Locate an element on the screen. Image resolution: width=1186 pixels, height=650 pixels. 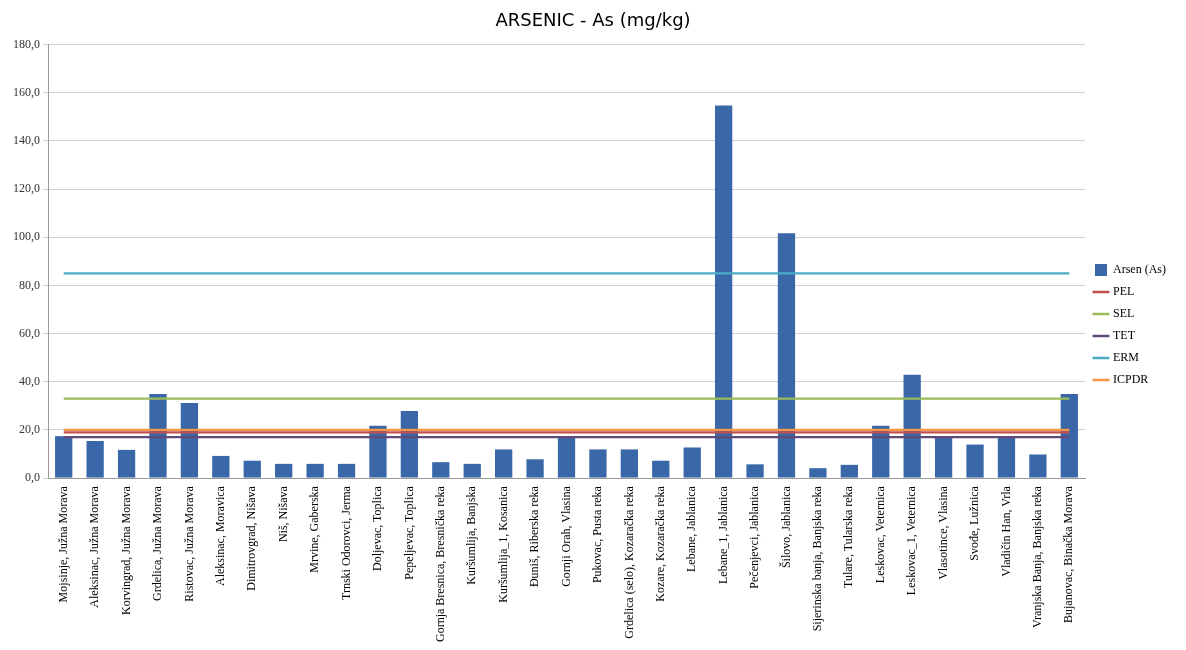
legend-label: ICPDR is located at coordinates (1131, 379).